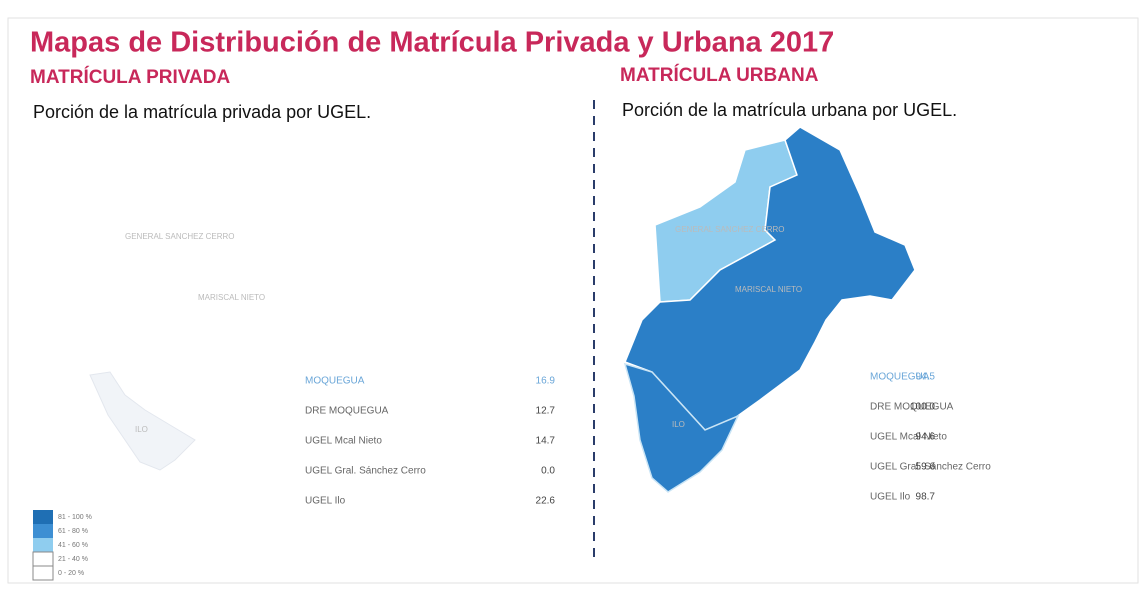 This screenshot has width=1147, height=595. I want to click on row-value: 98.7, so click(926, 497).